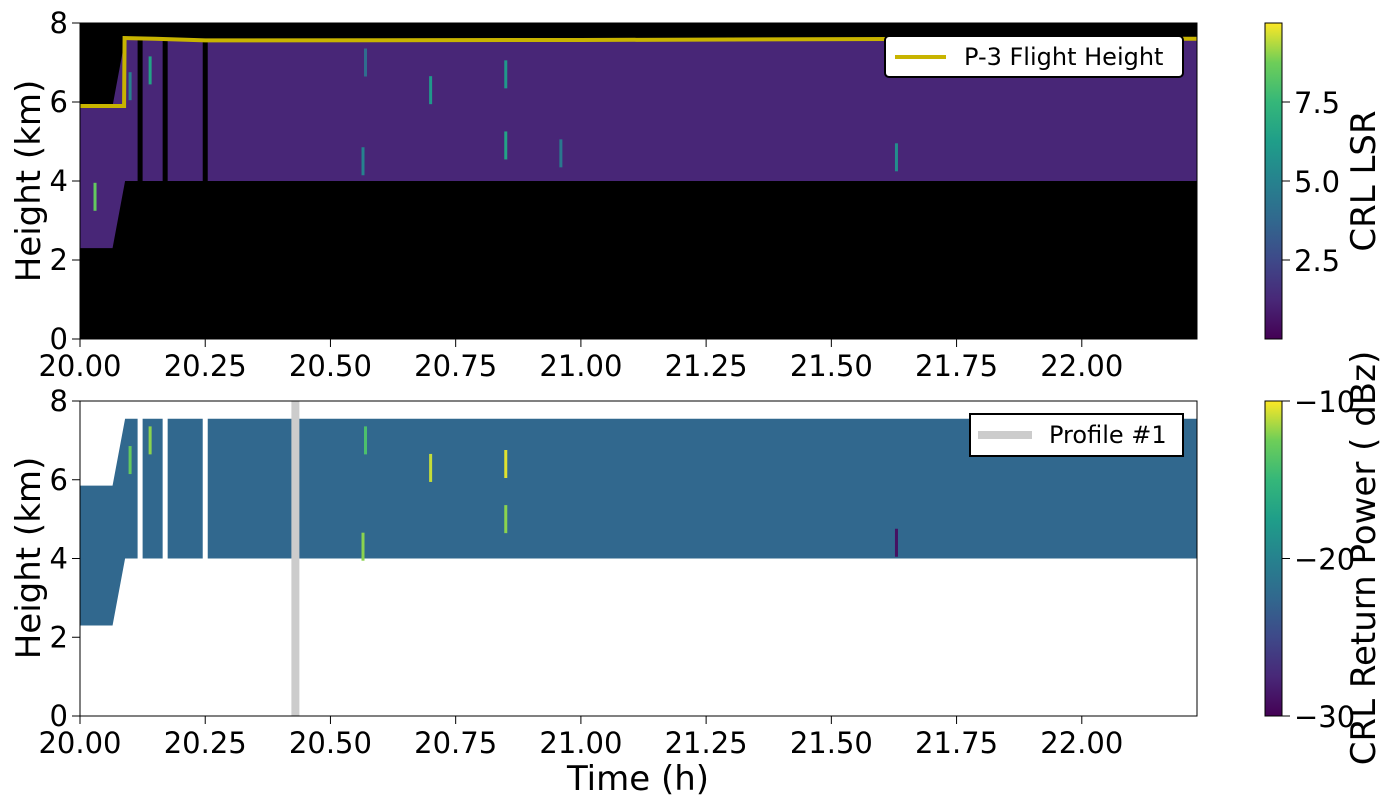  I want to click on legend: P-3 Flight Height, so click(1034, 56).